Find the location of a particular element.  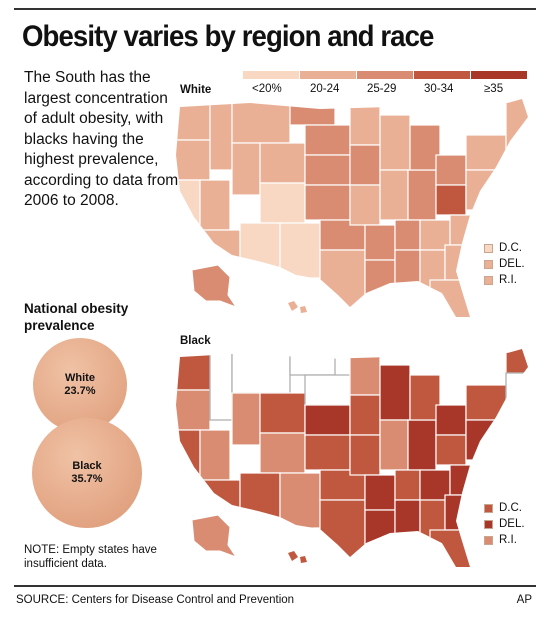

black-small-legend: D.C. DEL. R.I. is located at coordinates (504, 524).